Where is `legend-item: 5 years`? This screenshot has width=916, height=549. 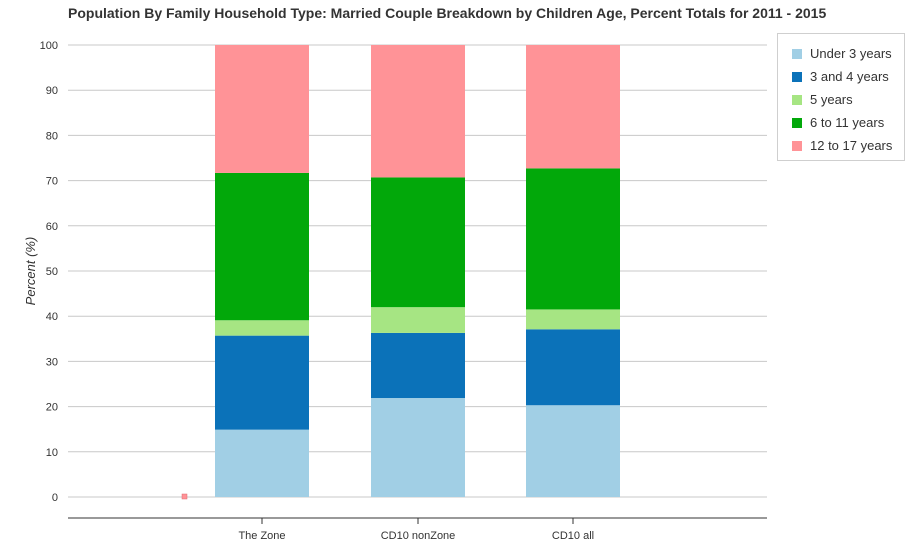 legend-item: 5 years is located at coordinates (848, 99).